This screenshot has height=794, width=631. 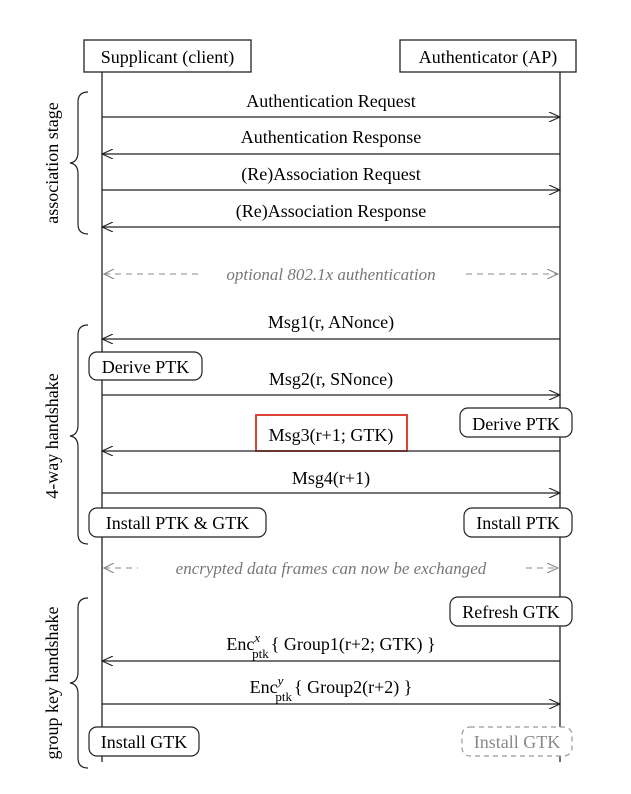 What do you see at coordinates (330, 174) in the screenshot?
I see `assoc-request-label: (Re)Association Request` at bounding box center [330, 174].